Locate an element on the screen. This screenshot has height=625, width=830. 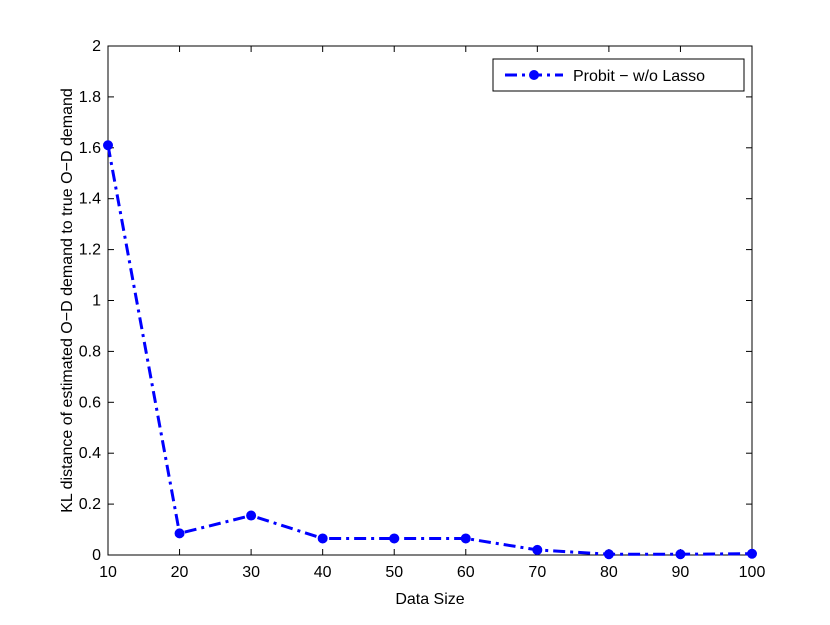
x-tick-label: 70 is located at coordinates (537, 572).